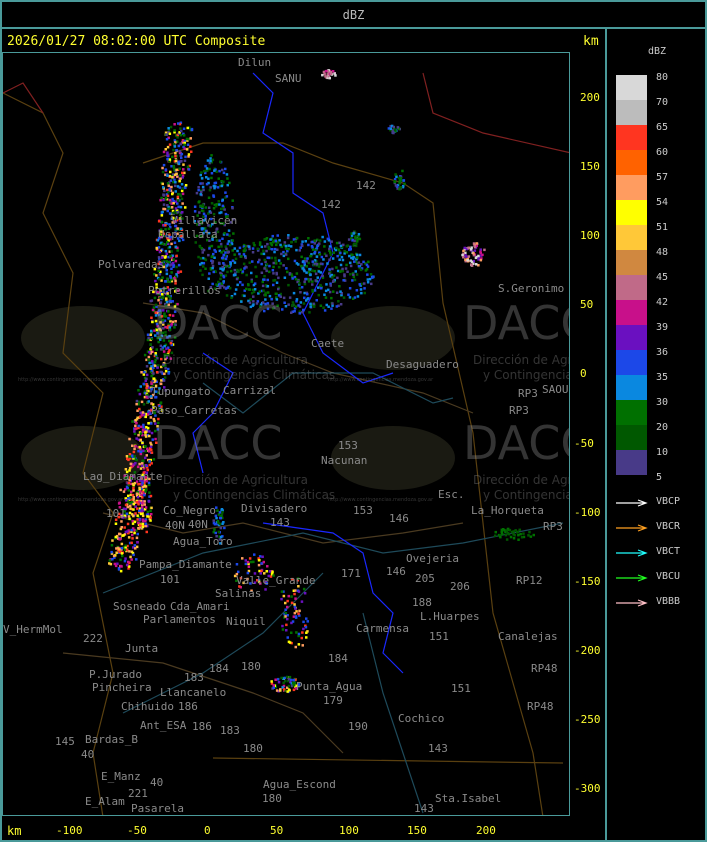 Image resolution: width=707 pixels, height=842 pixels. I want to click on place-label: Bardas_B, so click(111, 739).